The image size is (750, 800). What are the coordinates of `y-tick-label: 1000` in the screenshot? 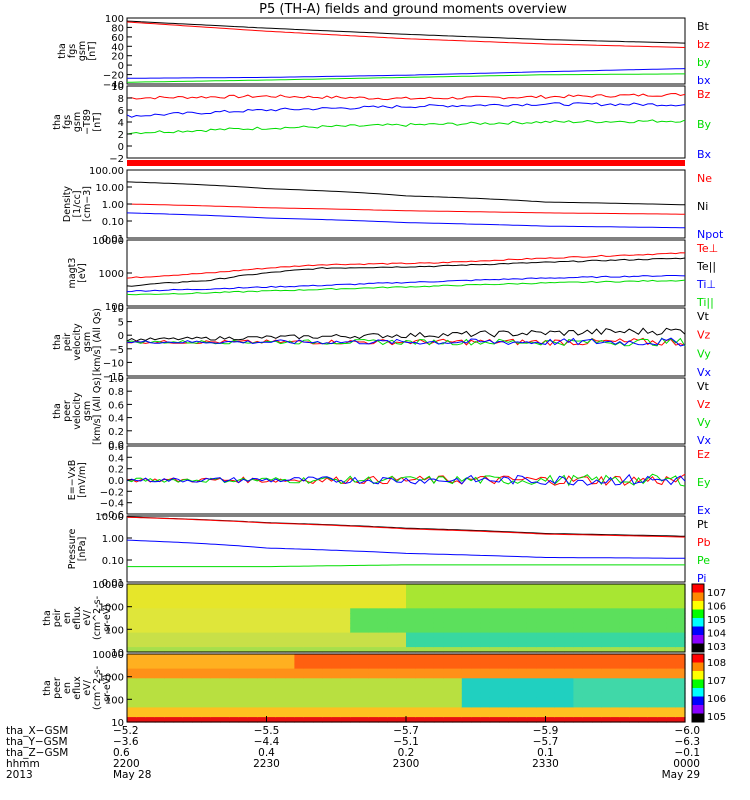 It's located at (111, 608).